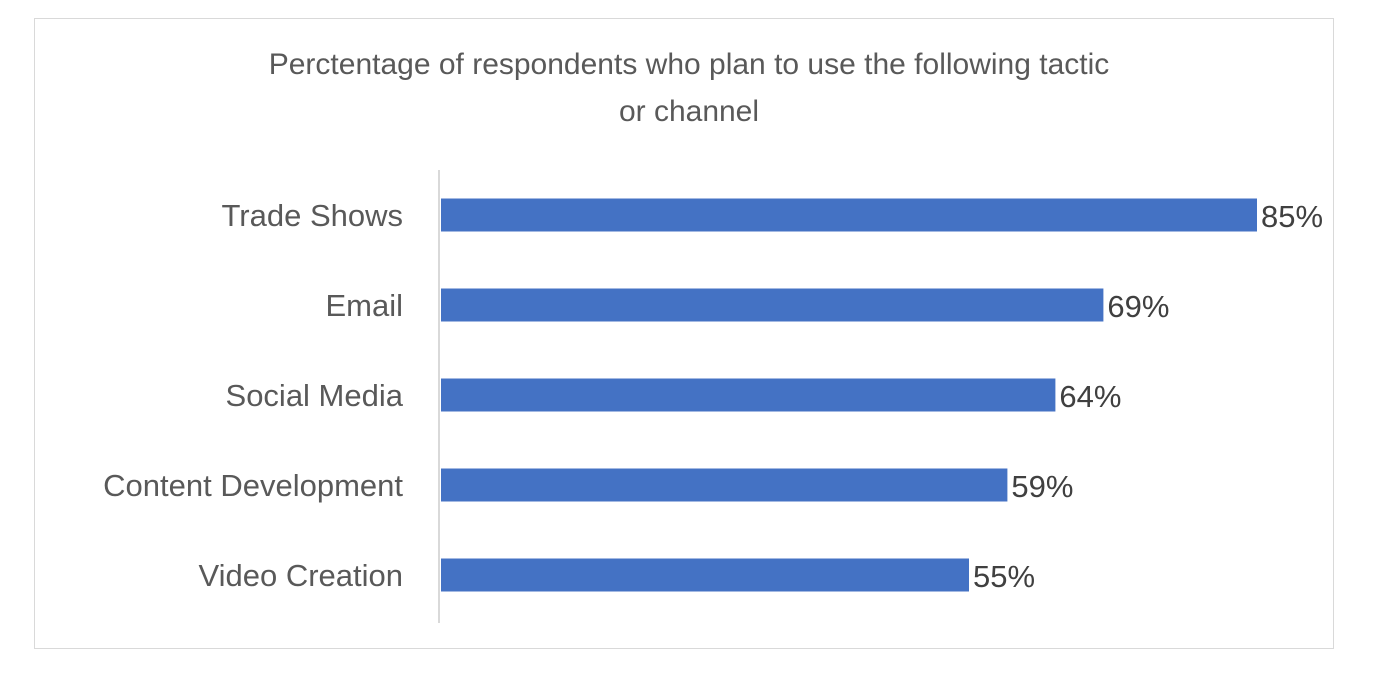  Describe the element at coordinates (315, 395) in the screenshot. I see `category-label: Social Media` at that location.